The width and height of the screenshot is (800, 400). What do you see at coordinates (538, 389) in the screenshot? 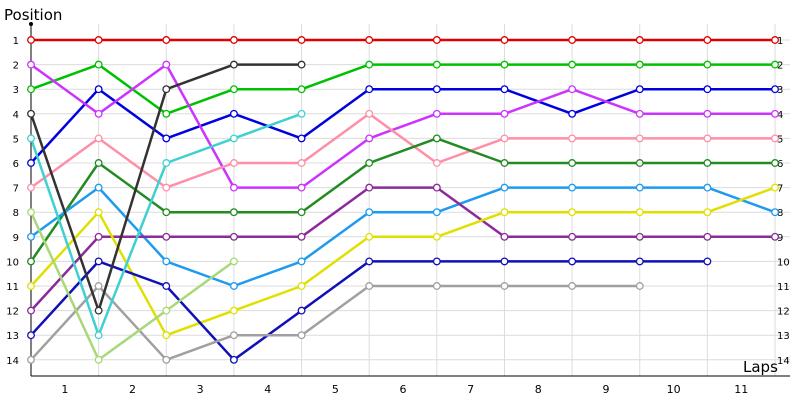
I see `x-tick-label: 8` at bounding box center [538, 389].